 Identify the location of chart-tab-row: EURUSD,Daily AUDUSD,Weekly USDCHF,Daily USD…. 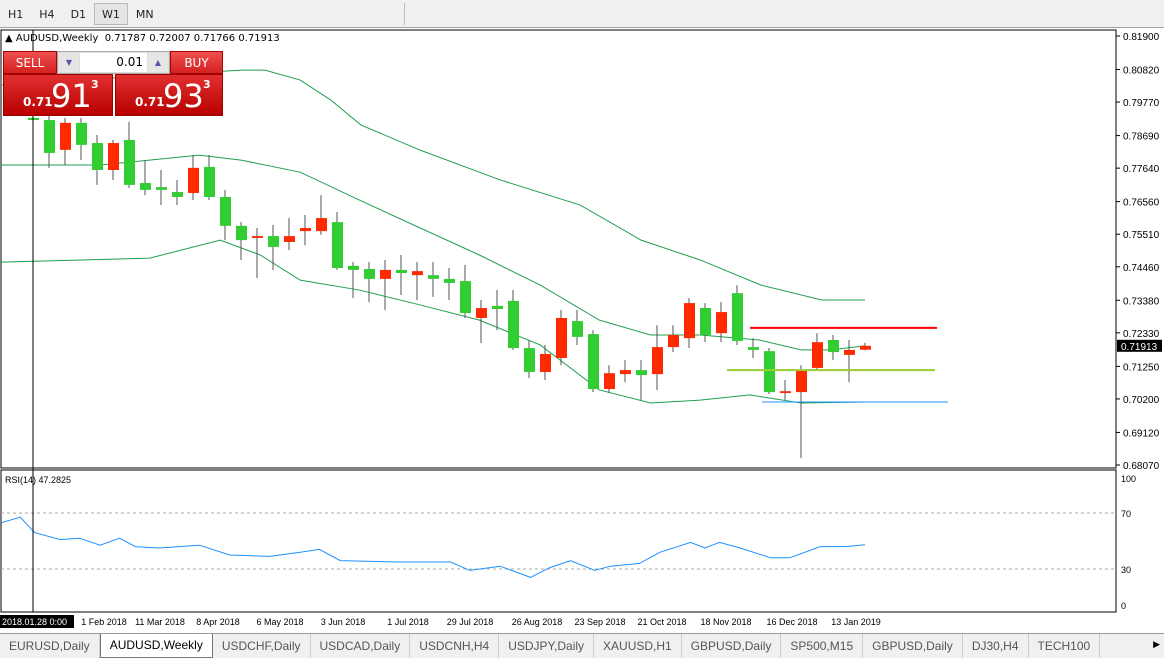
(573, 646).